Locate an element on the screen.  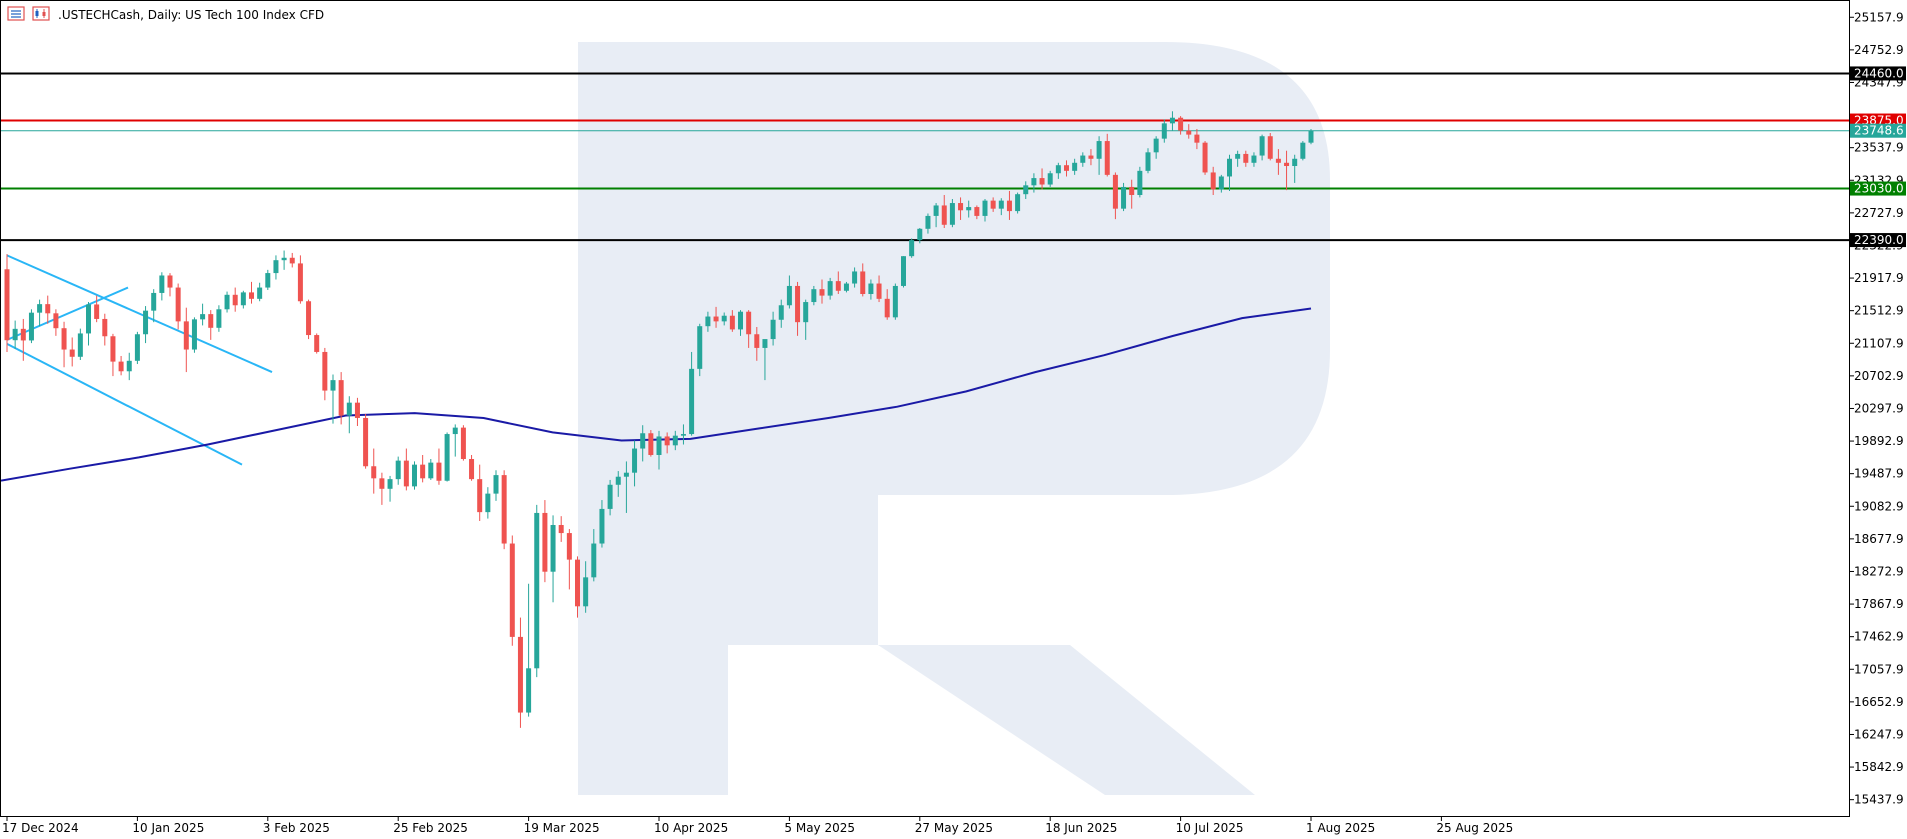
time-tick-label: 10 Apr 2025 is located at coordinates (691, 828).